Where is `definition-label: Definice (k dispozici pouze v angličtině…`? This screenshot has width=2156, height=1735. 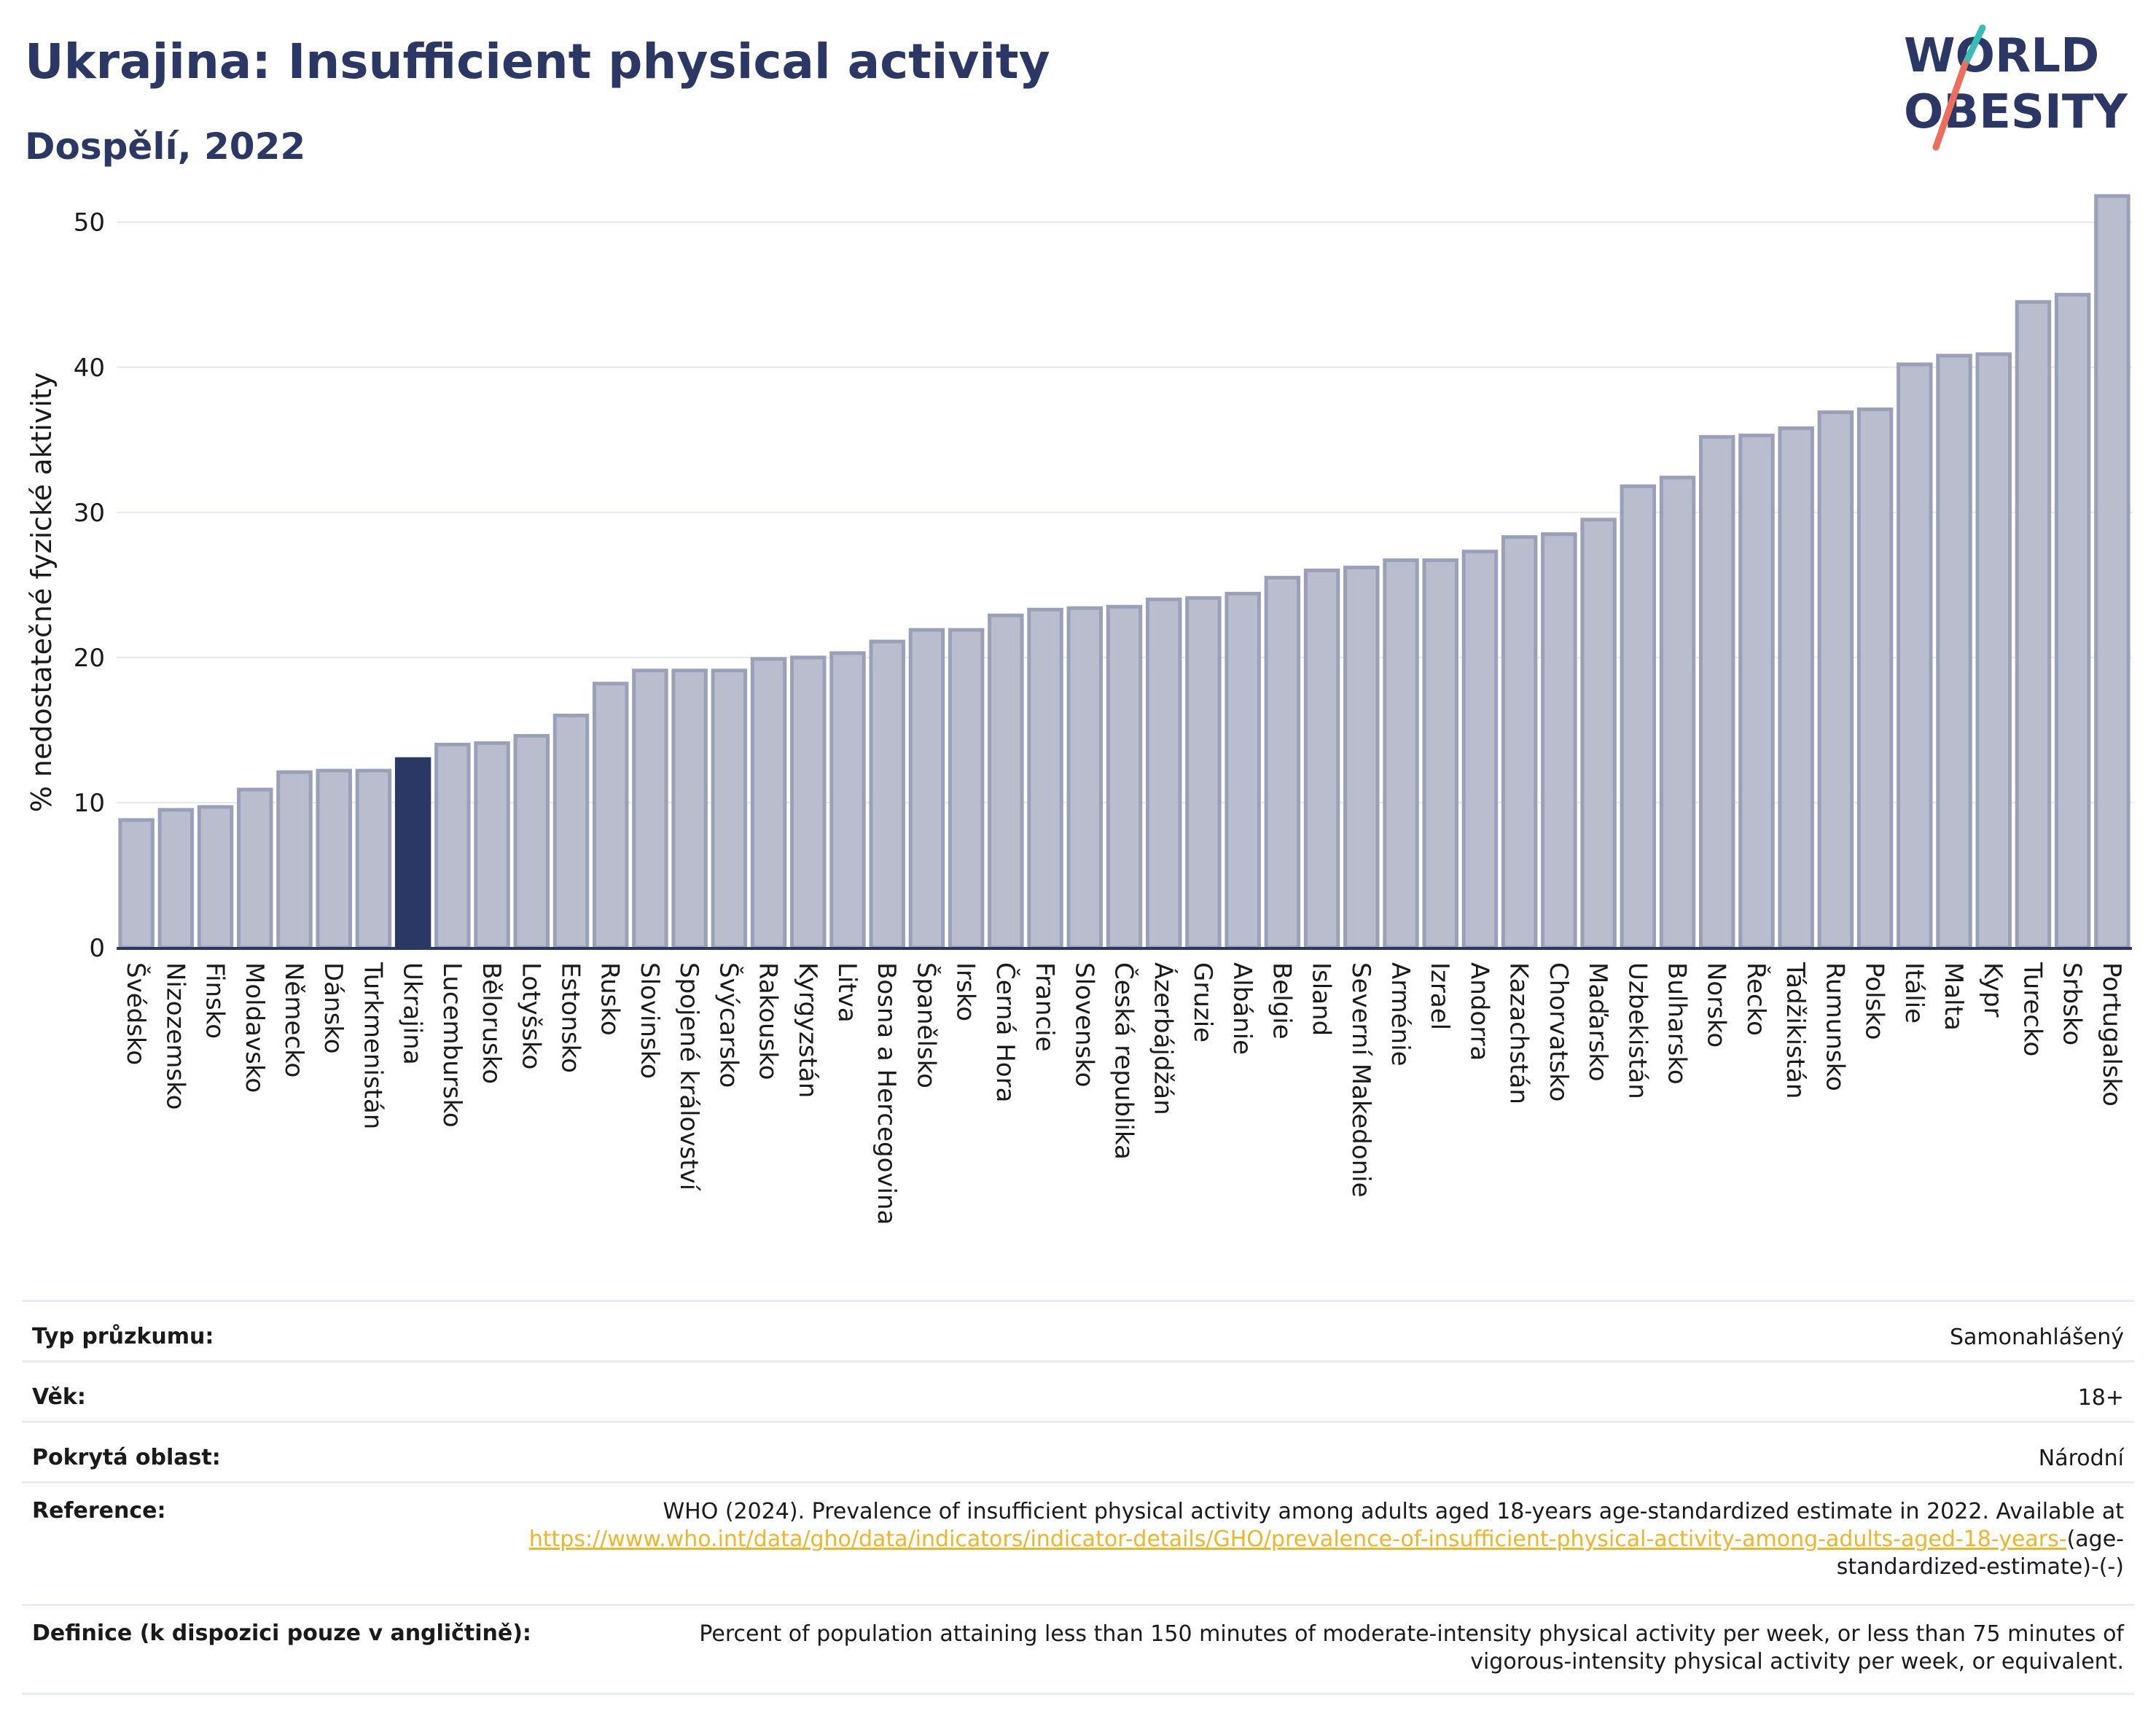 definition-label: Definice (k dispozici pouze v angličtině… is located at coordinates (282, 1633).